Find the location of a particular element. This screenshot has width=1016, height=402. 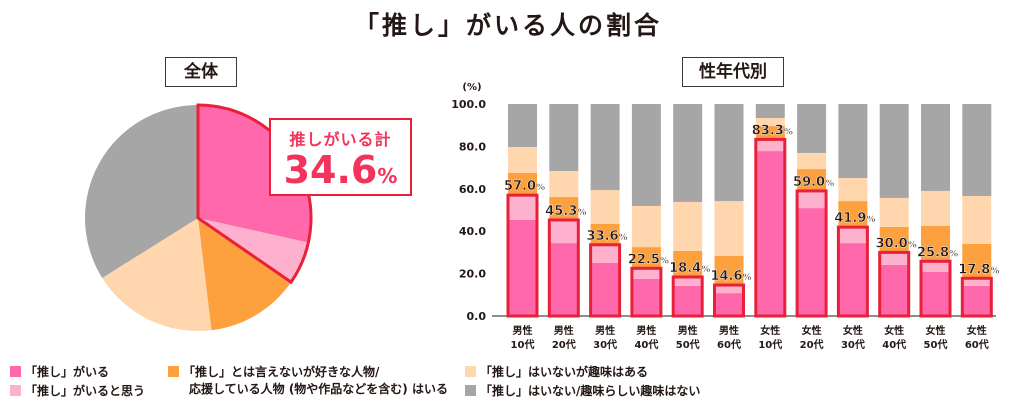

overall-panel-label: 全体 is located at coordinates (201, 72).